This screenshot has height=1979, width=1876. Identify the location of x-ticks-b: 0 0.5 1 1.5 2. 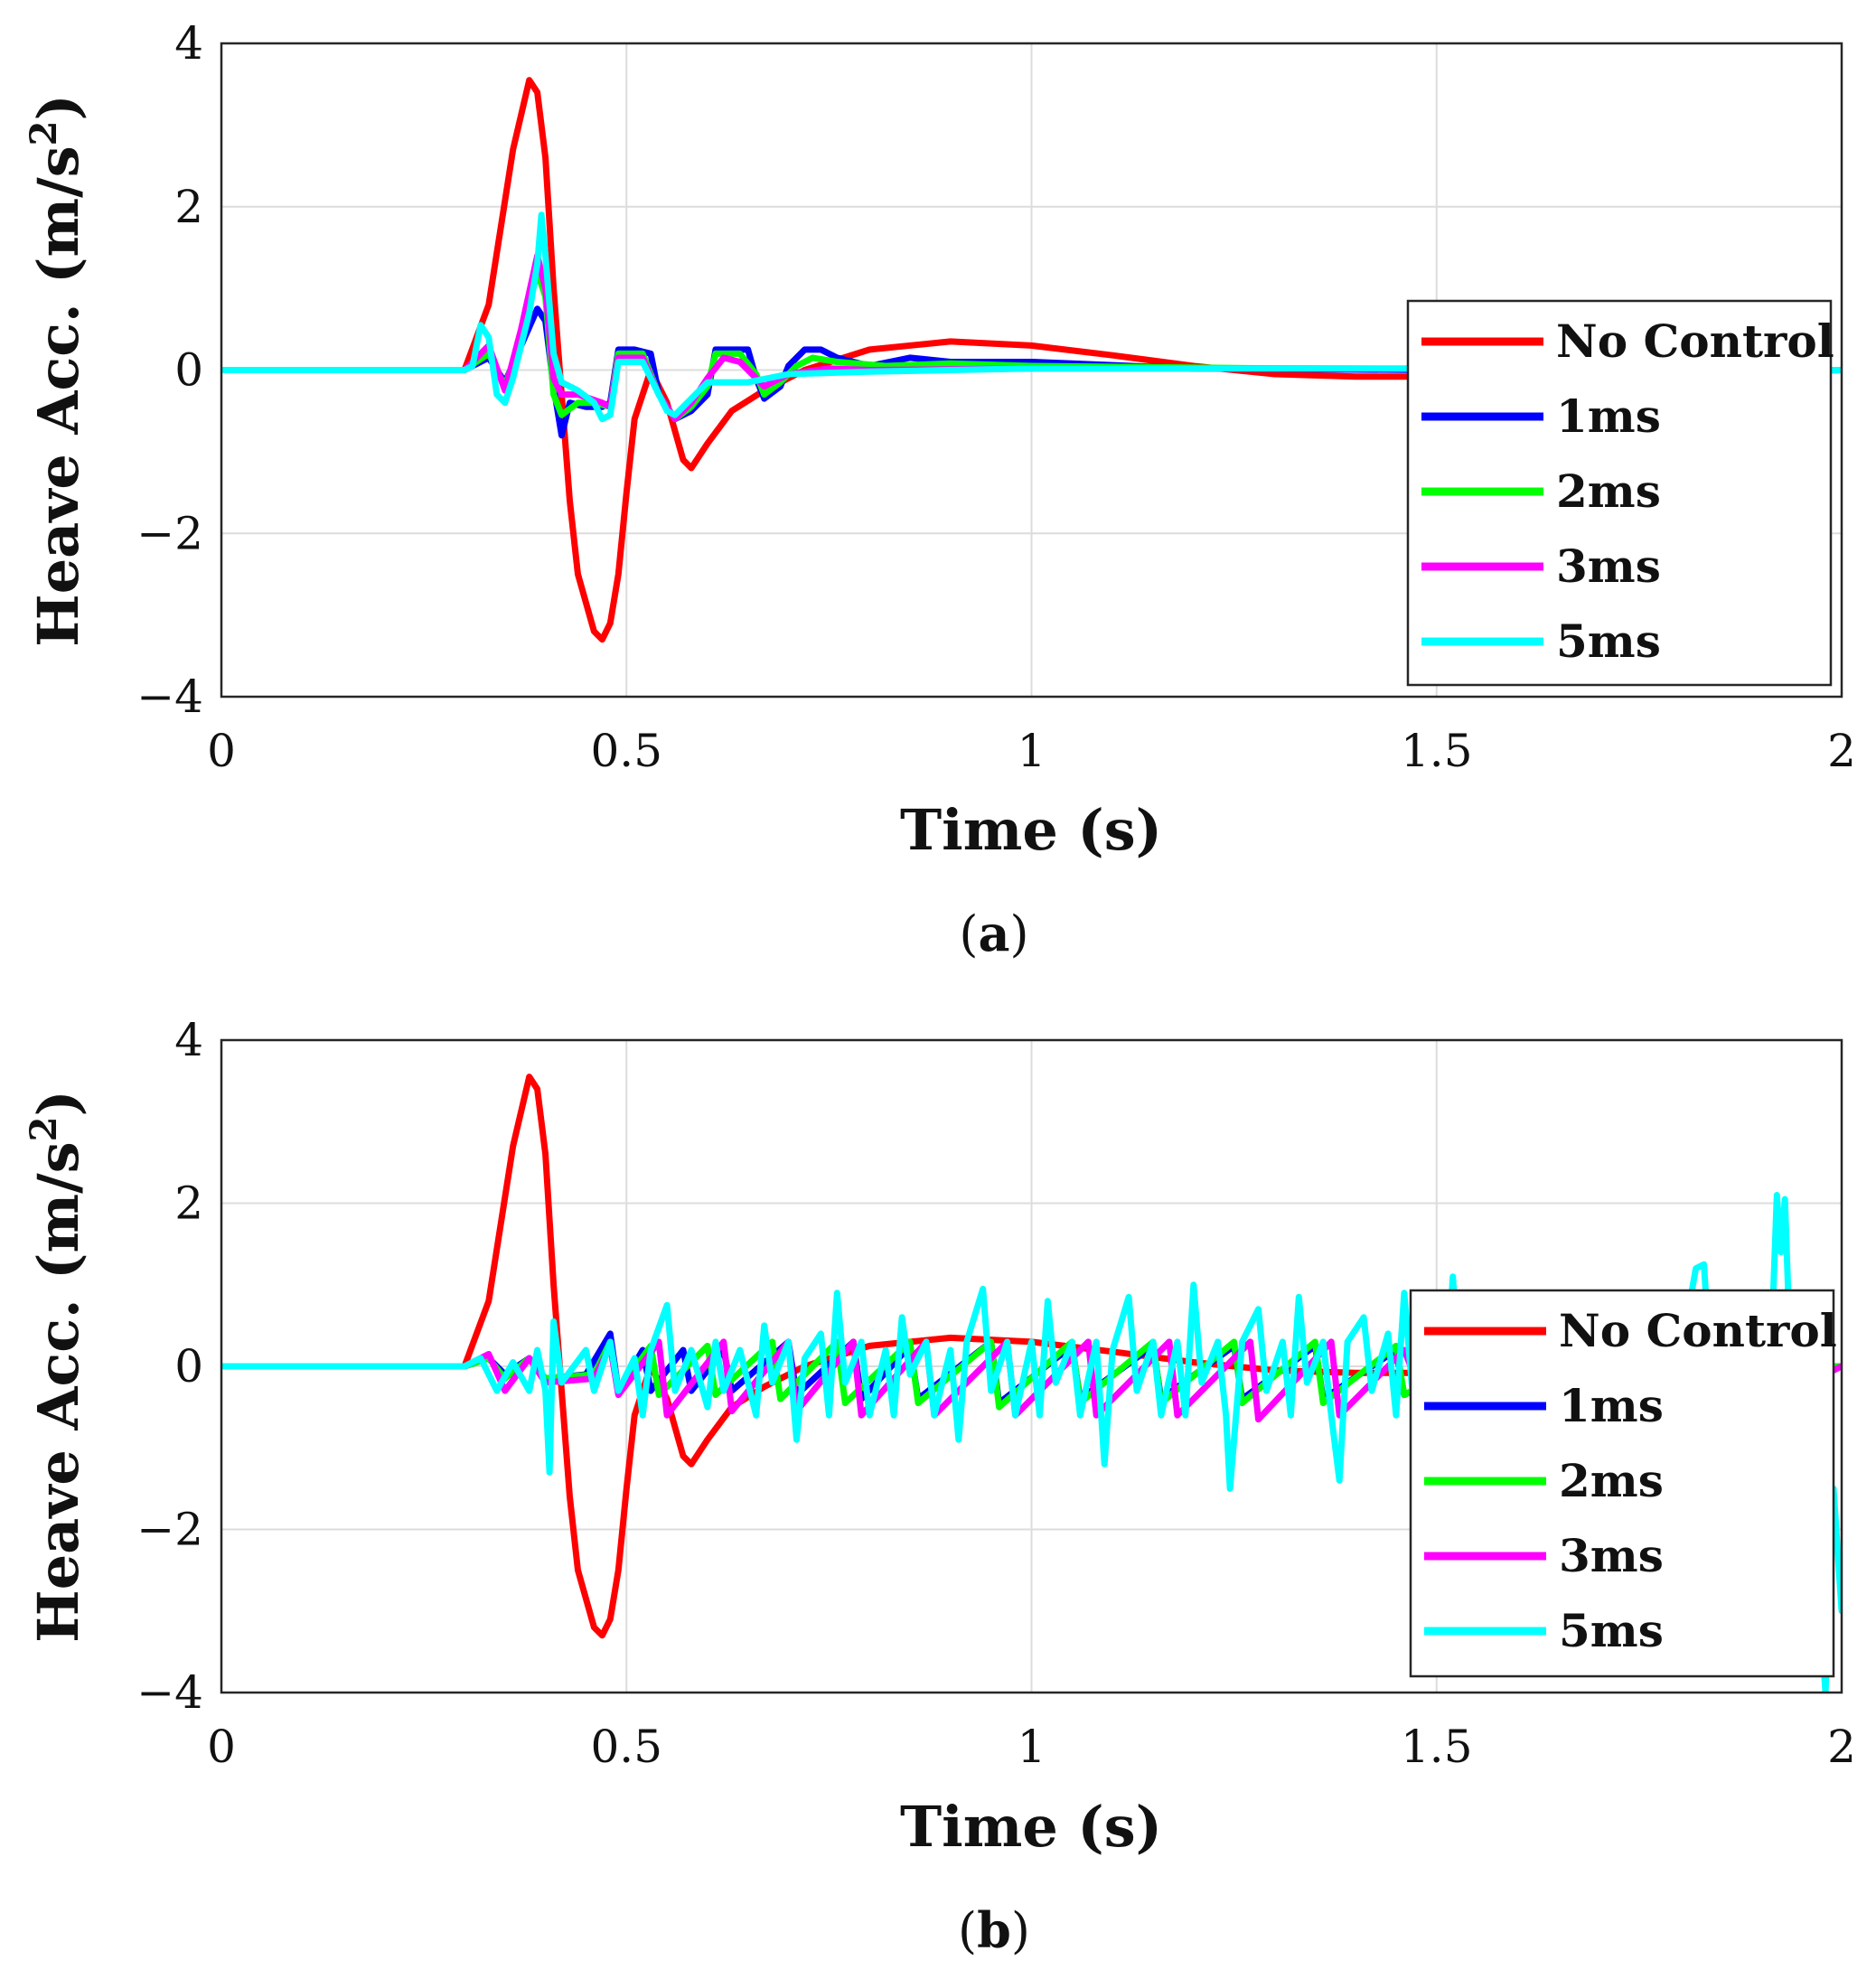
(1031, 1747).